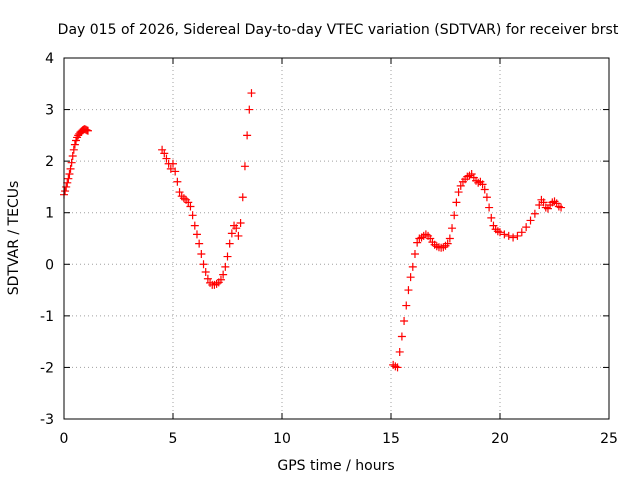 This screenshot has width=640, height=480. Describe the element at coordinates (49, 59) in the screenshot. I see `y-tick-label: 4` at that location.